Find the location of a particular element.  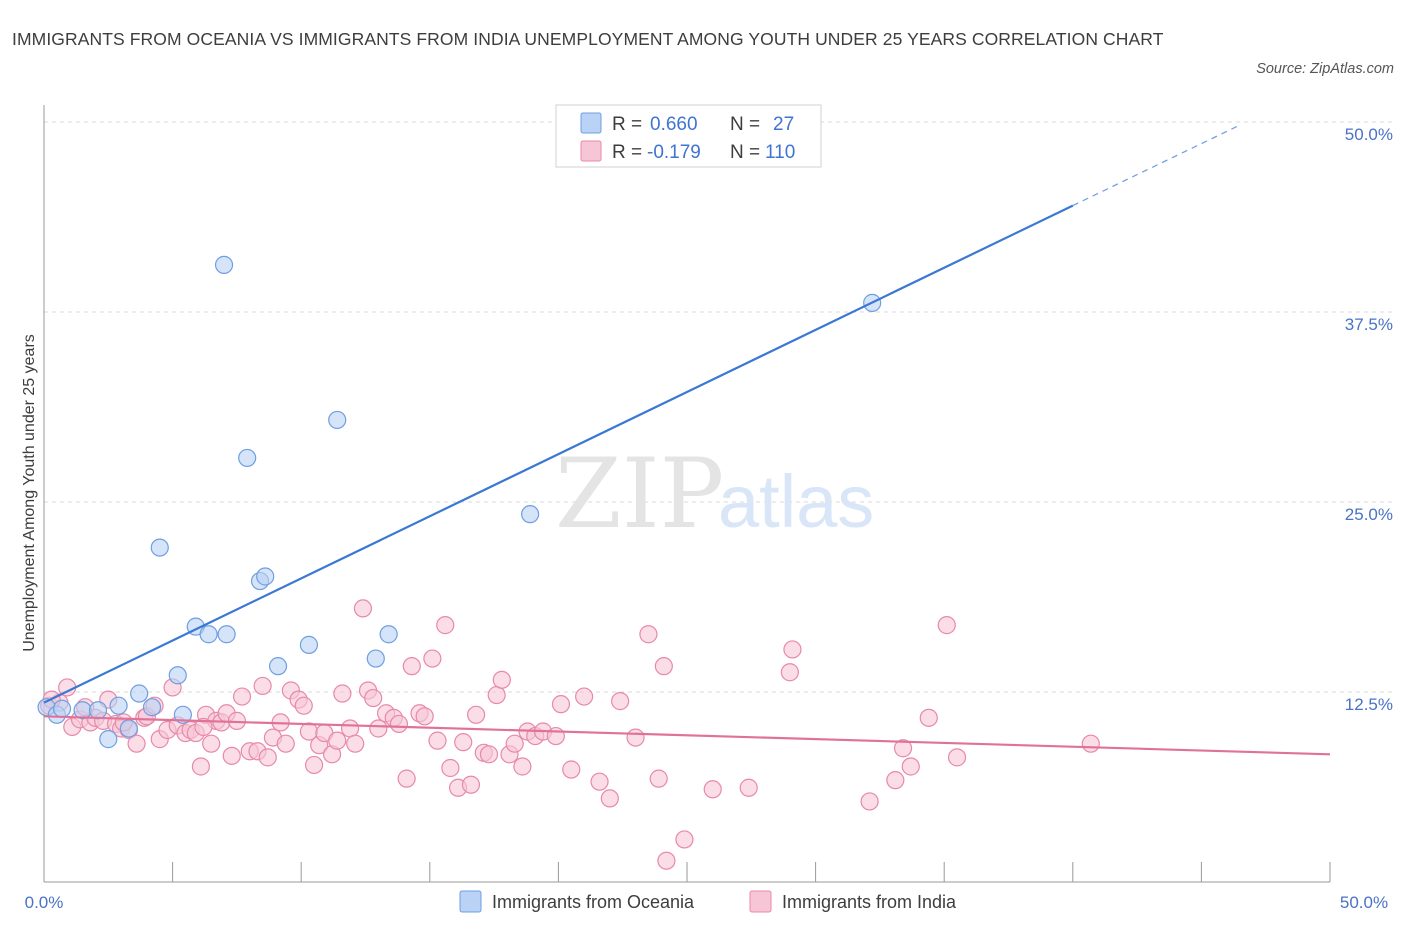

legend-r-label-oceania: R = is located at coordinates (627, 124).